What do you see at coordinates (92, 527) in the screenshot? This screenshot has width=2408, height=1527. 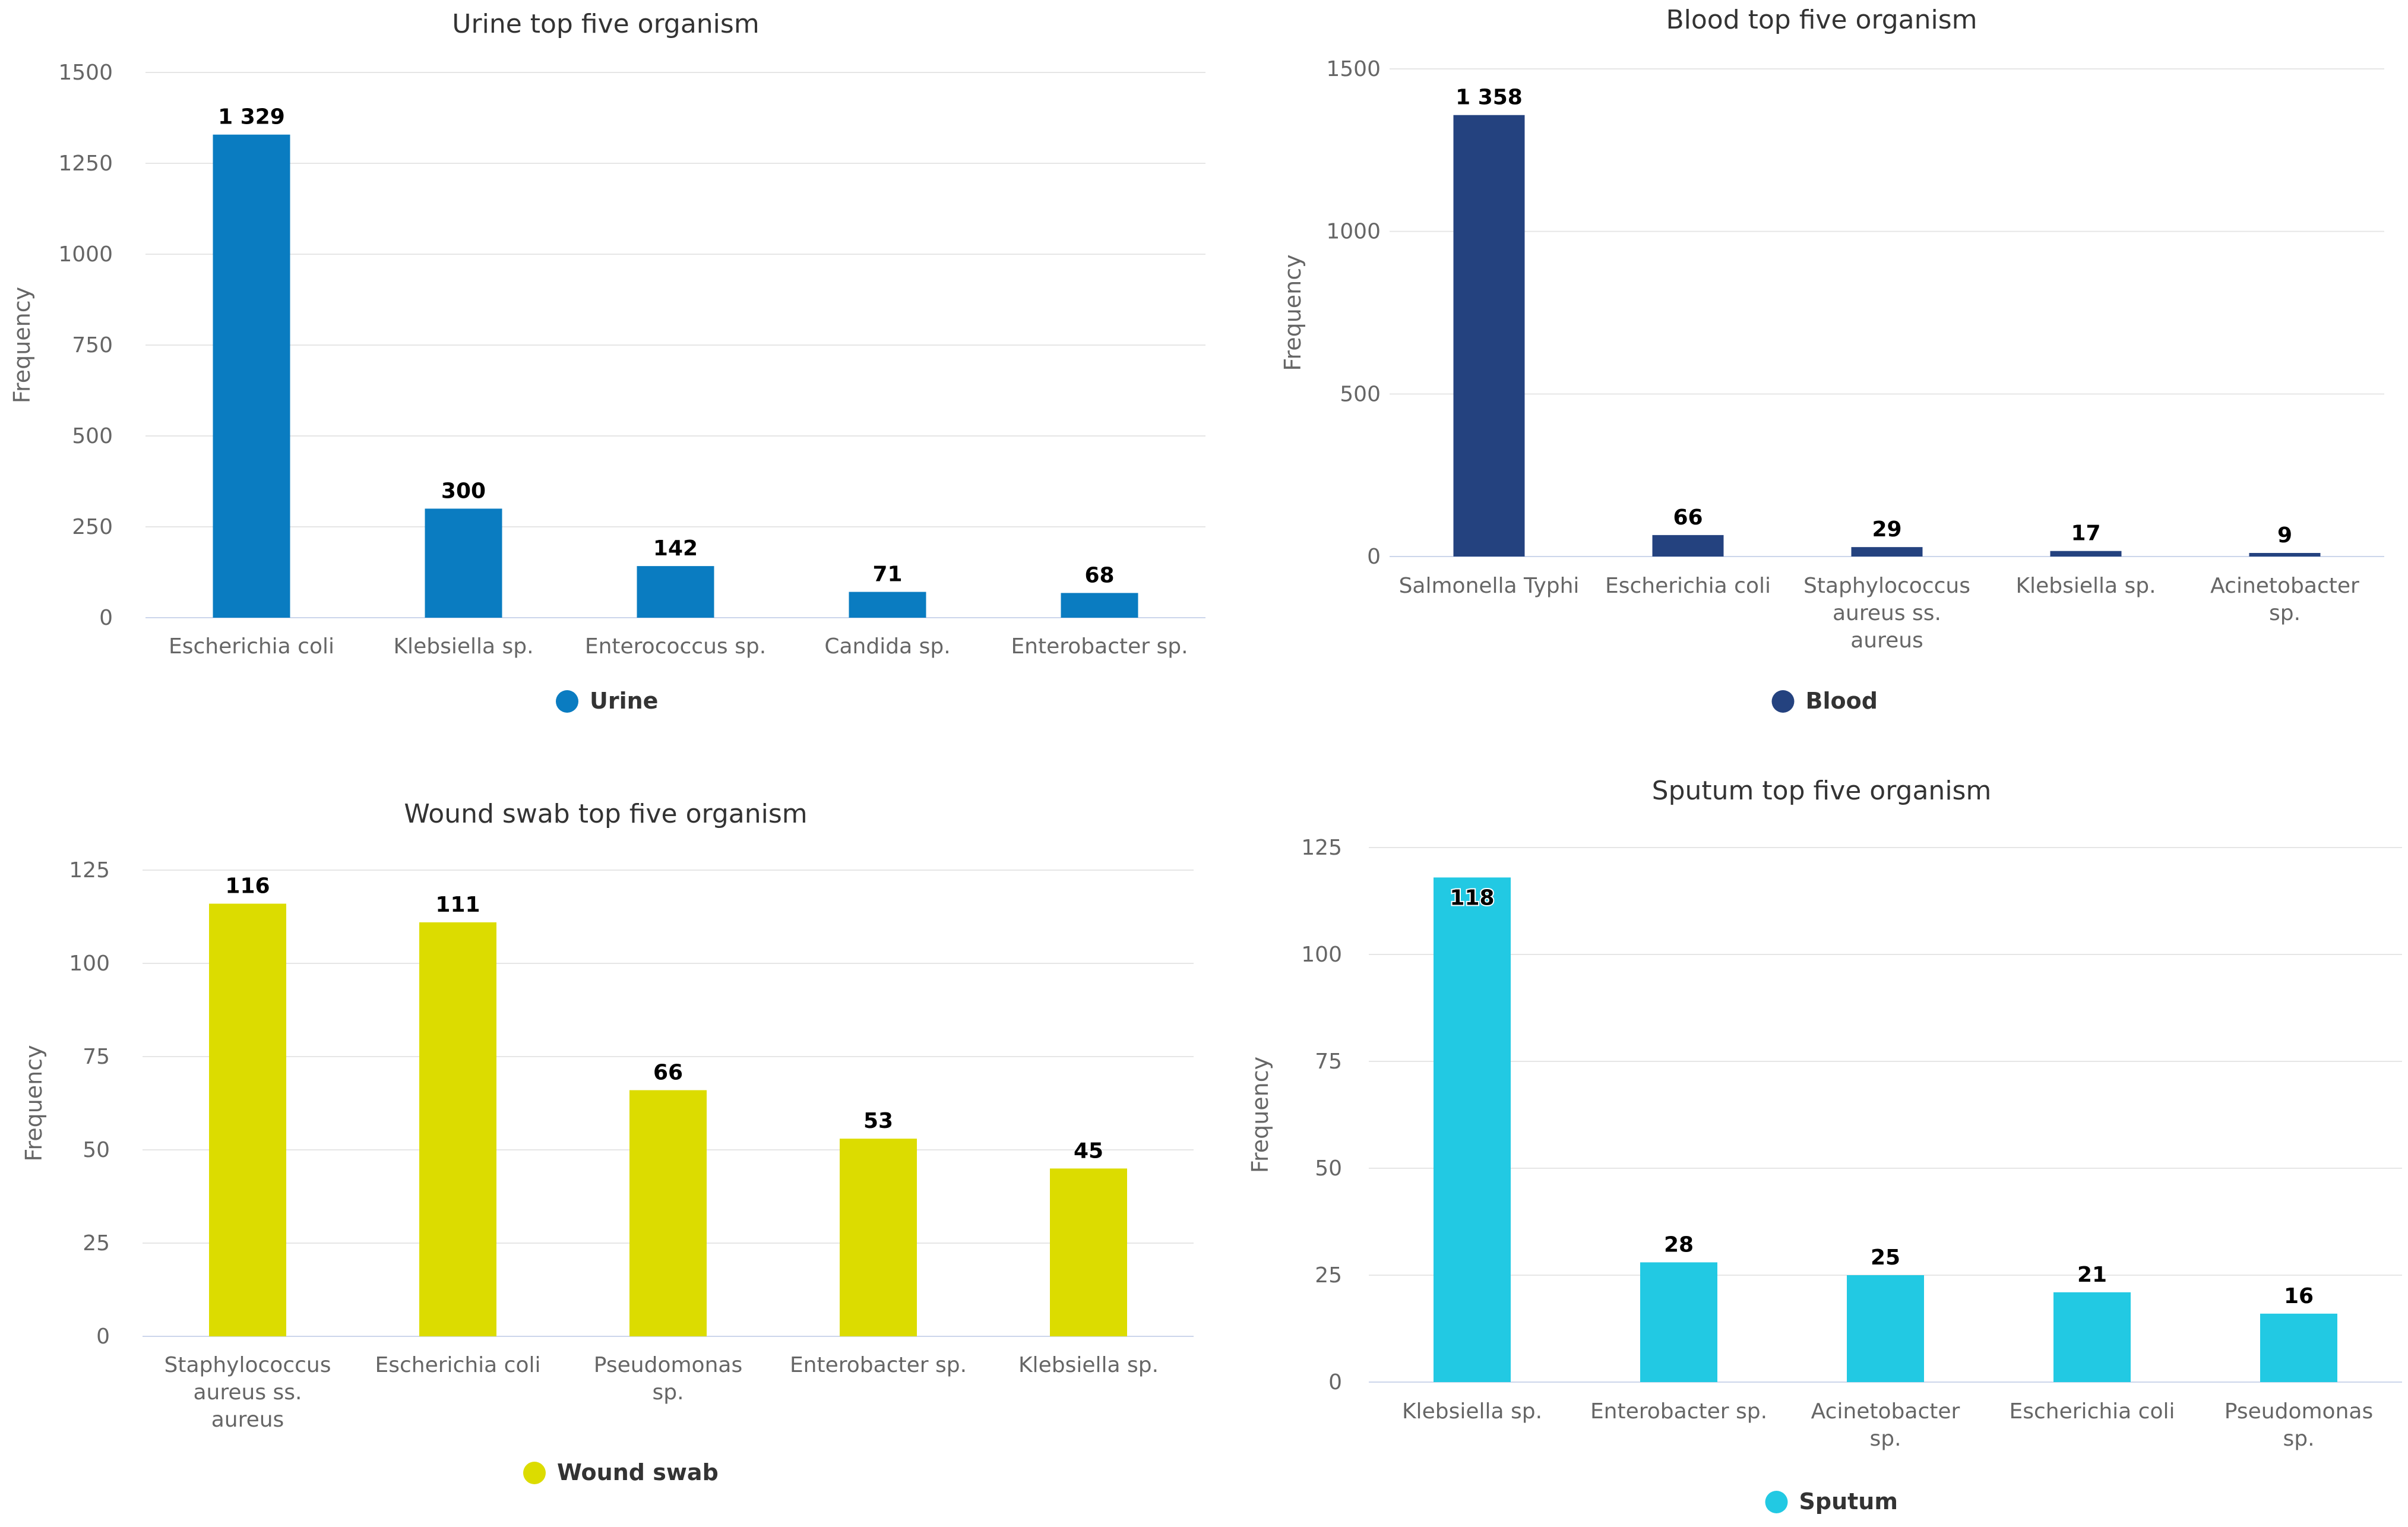 I see `y-tick-label: 250` at bounding box center [92, 527].